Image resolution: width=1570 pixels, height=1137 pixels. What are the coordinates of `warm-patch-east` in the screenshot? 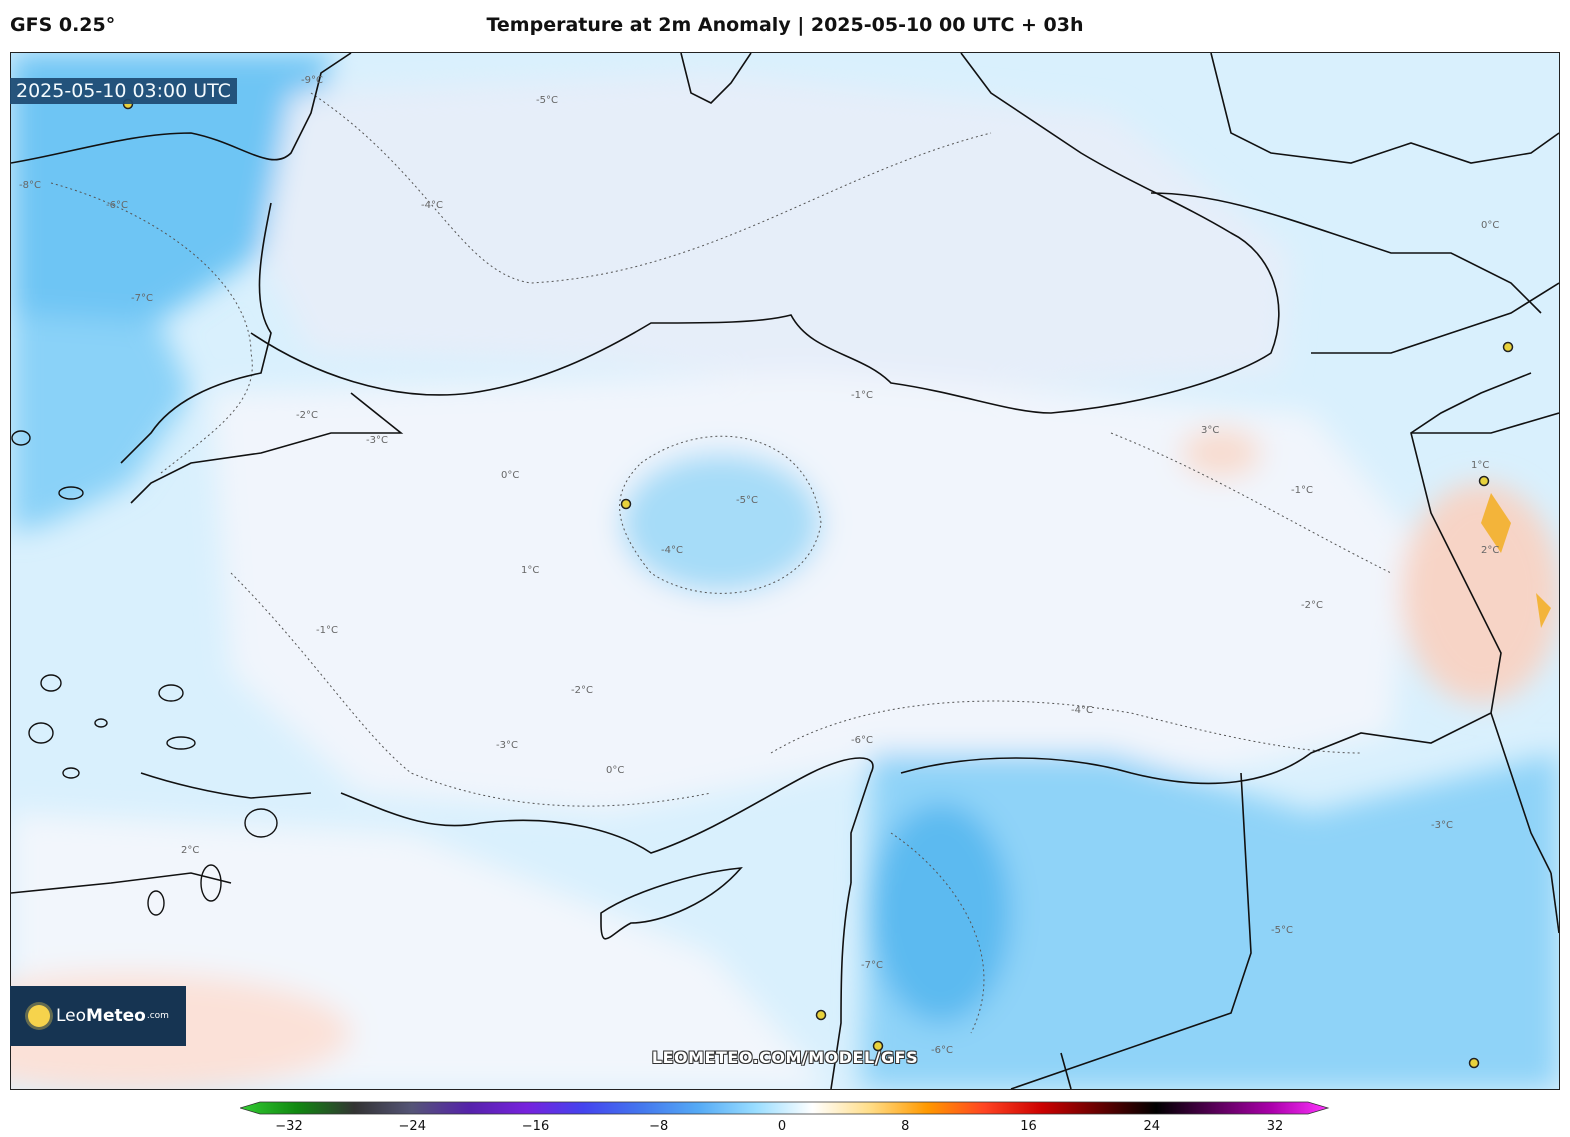 It's located at (1480, 593).